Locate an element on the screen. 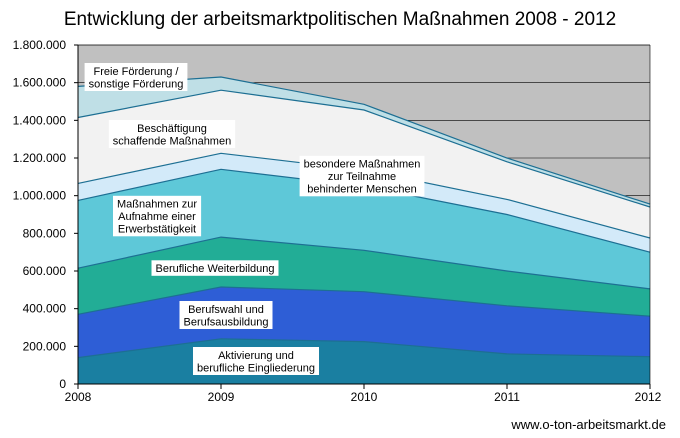 The width and height of the screenshot is (680, 438). series-label-text: zur Teilnahme is located at coordinates (362, 177).